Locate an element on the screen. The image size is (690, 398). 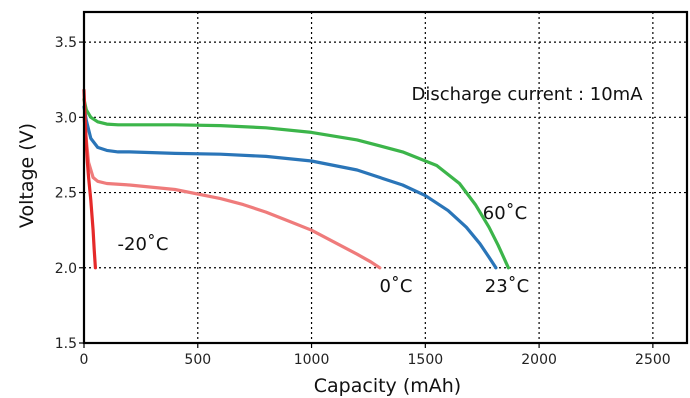
y-tick-label: 2.5 is located at coordinates (66, 194).